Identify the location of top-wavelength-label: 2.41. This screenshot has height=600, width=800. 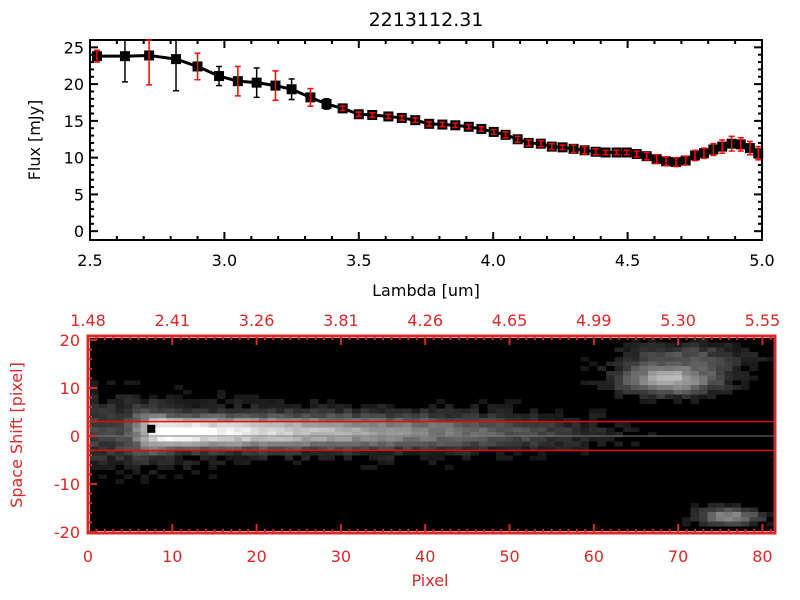
(172, 320).